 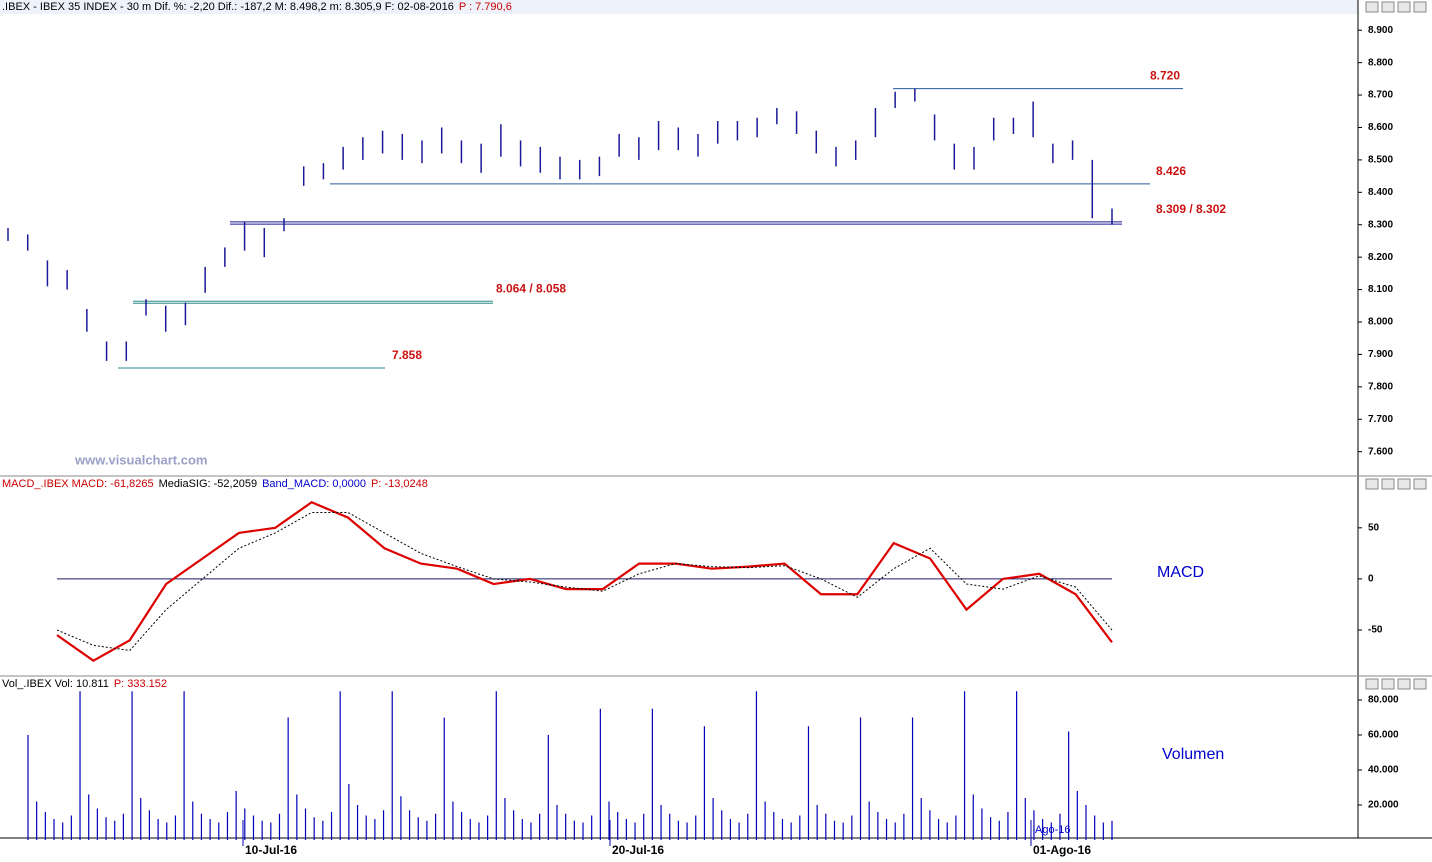 What do you see at coordinates (1380, 160) in the screenshot?
I see `y-tick-label: 8.500` at bounding box center [1380, 160].